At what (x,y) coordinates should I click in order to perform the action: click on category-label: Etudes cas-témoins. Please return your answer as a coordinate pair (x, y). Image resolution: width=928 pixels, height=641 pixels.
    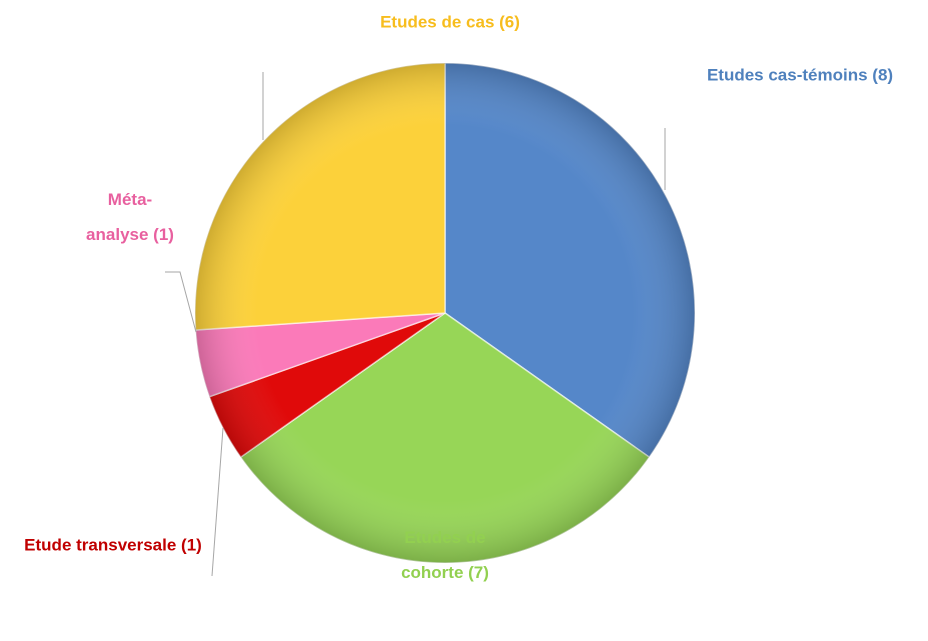
    Looking at the image, I should click on (787, 75).